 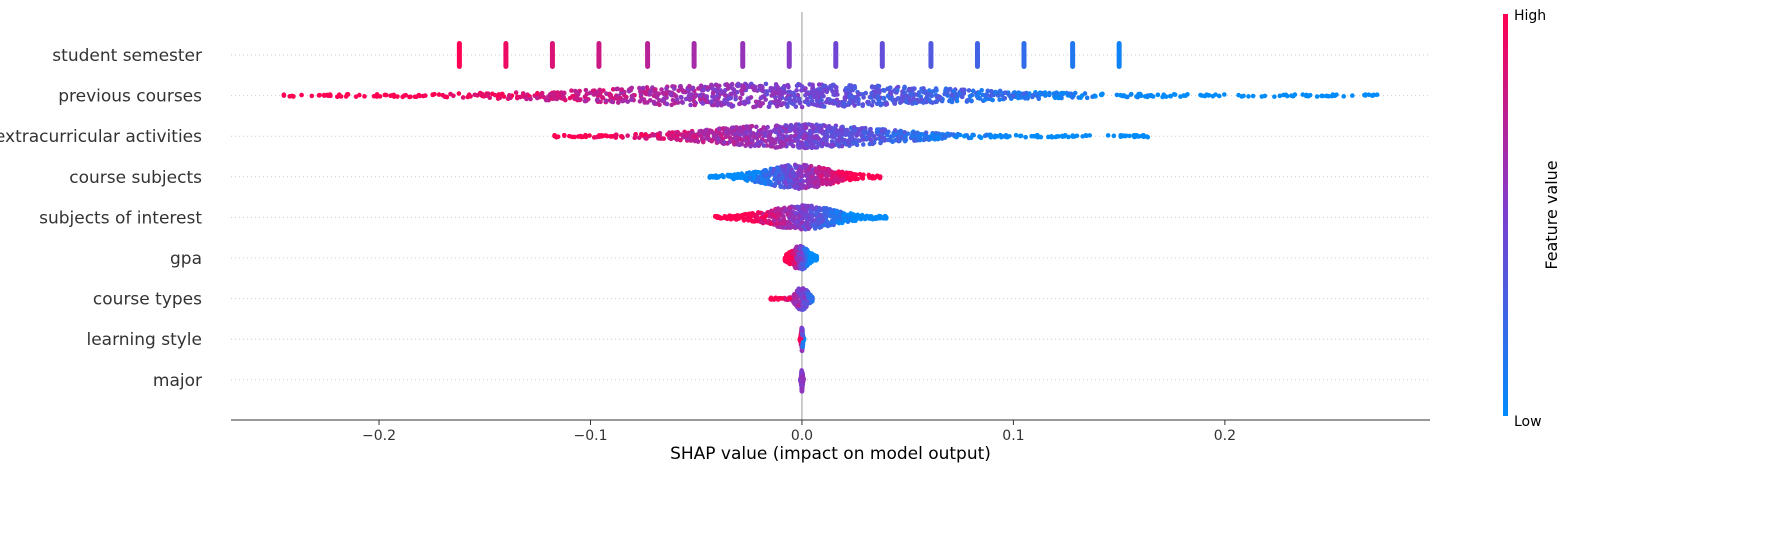 I want to click on feature-label: subjects of interest, so click(x=120, y=218).